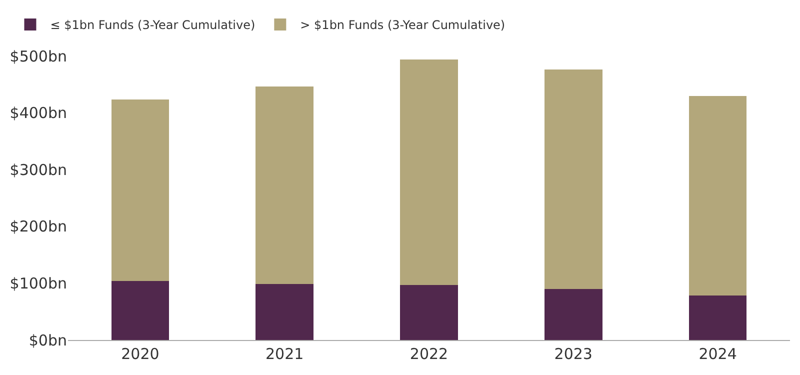  Describe the element at coordinates (717, 354) in the screenshot. I see `x-tick-label: 2024` at that location.